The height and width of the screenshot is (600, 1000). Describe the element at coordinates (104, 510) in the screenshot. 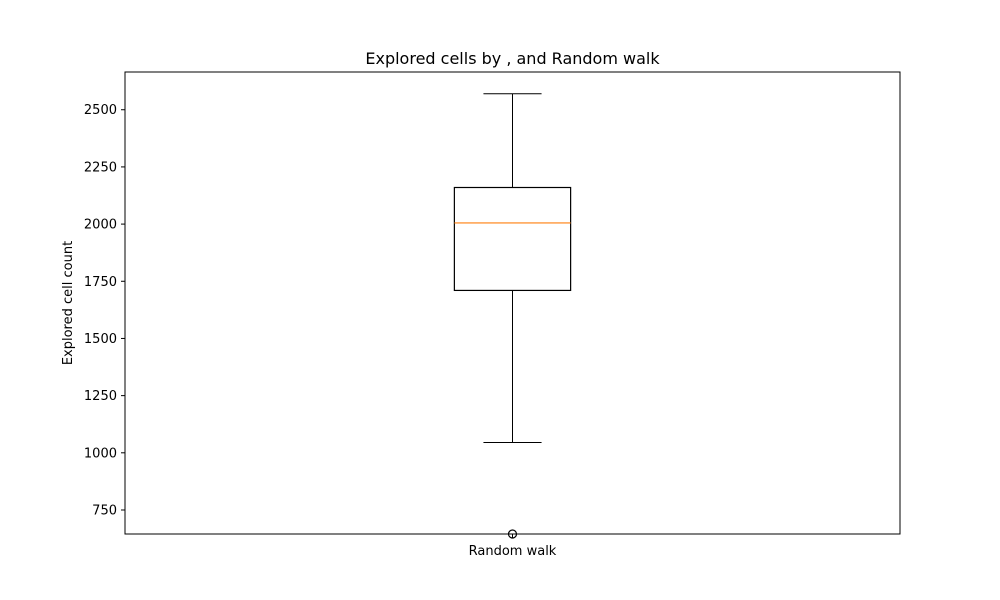

I see `y-tick-label: 750` at that location.